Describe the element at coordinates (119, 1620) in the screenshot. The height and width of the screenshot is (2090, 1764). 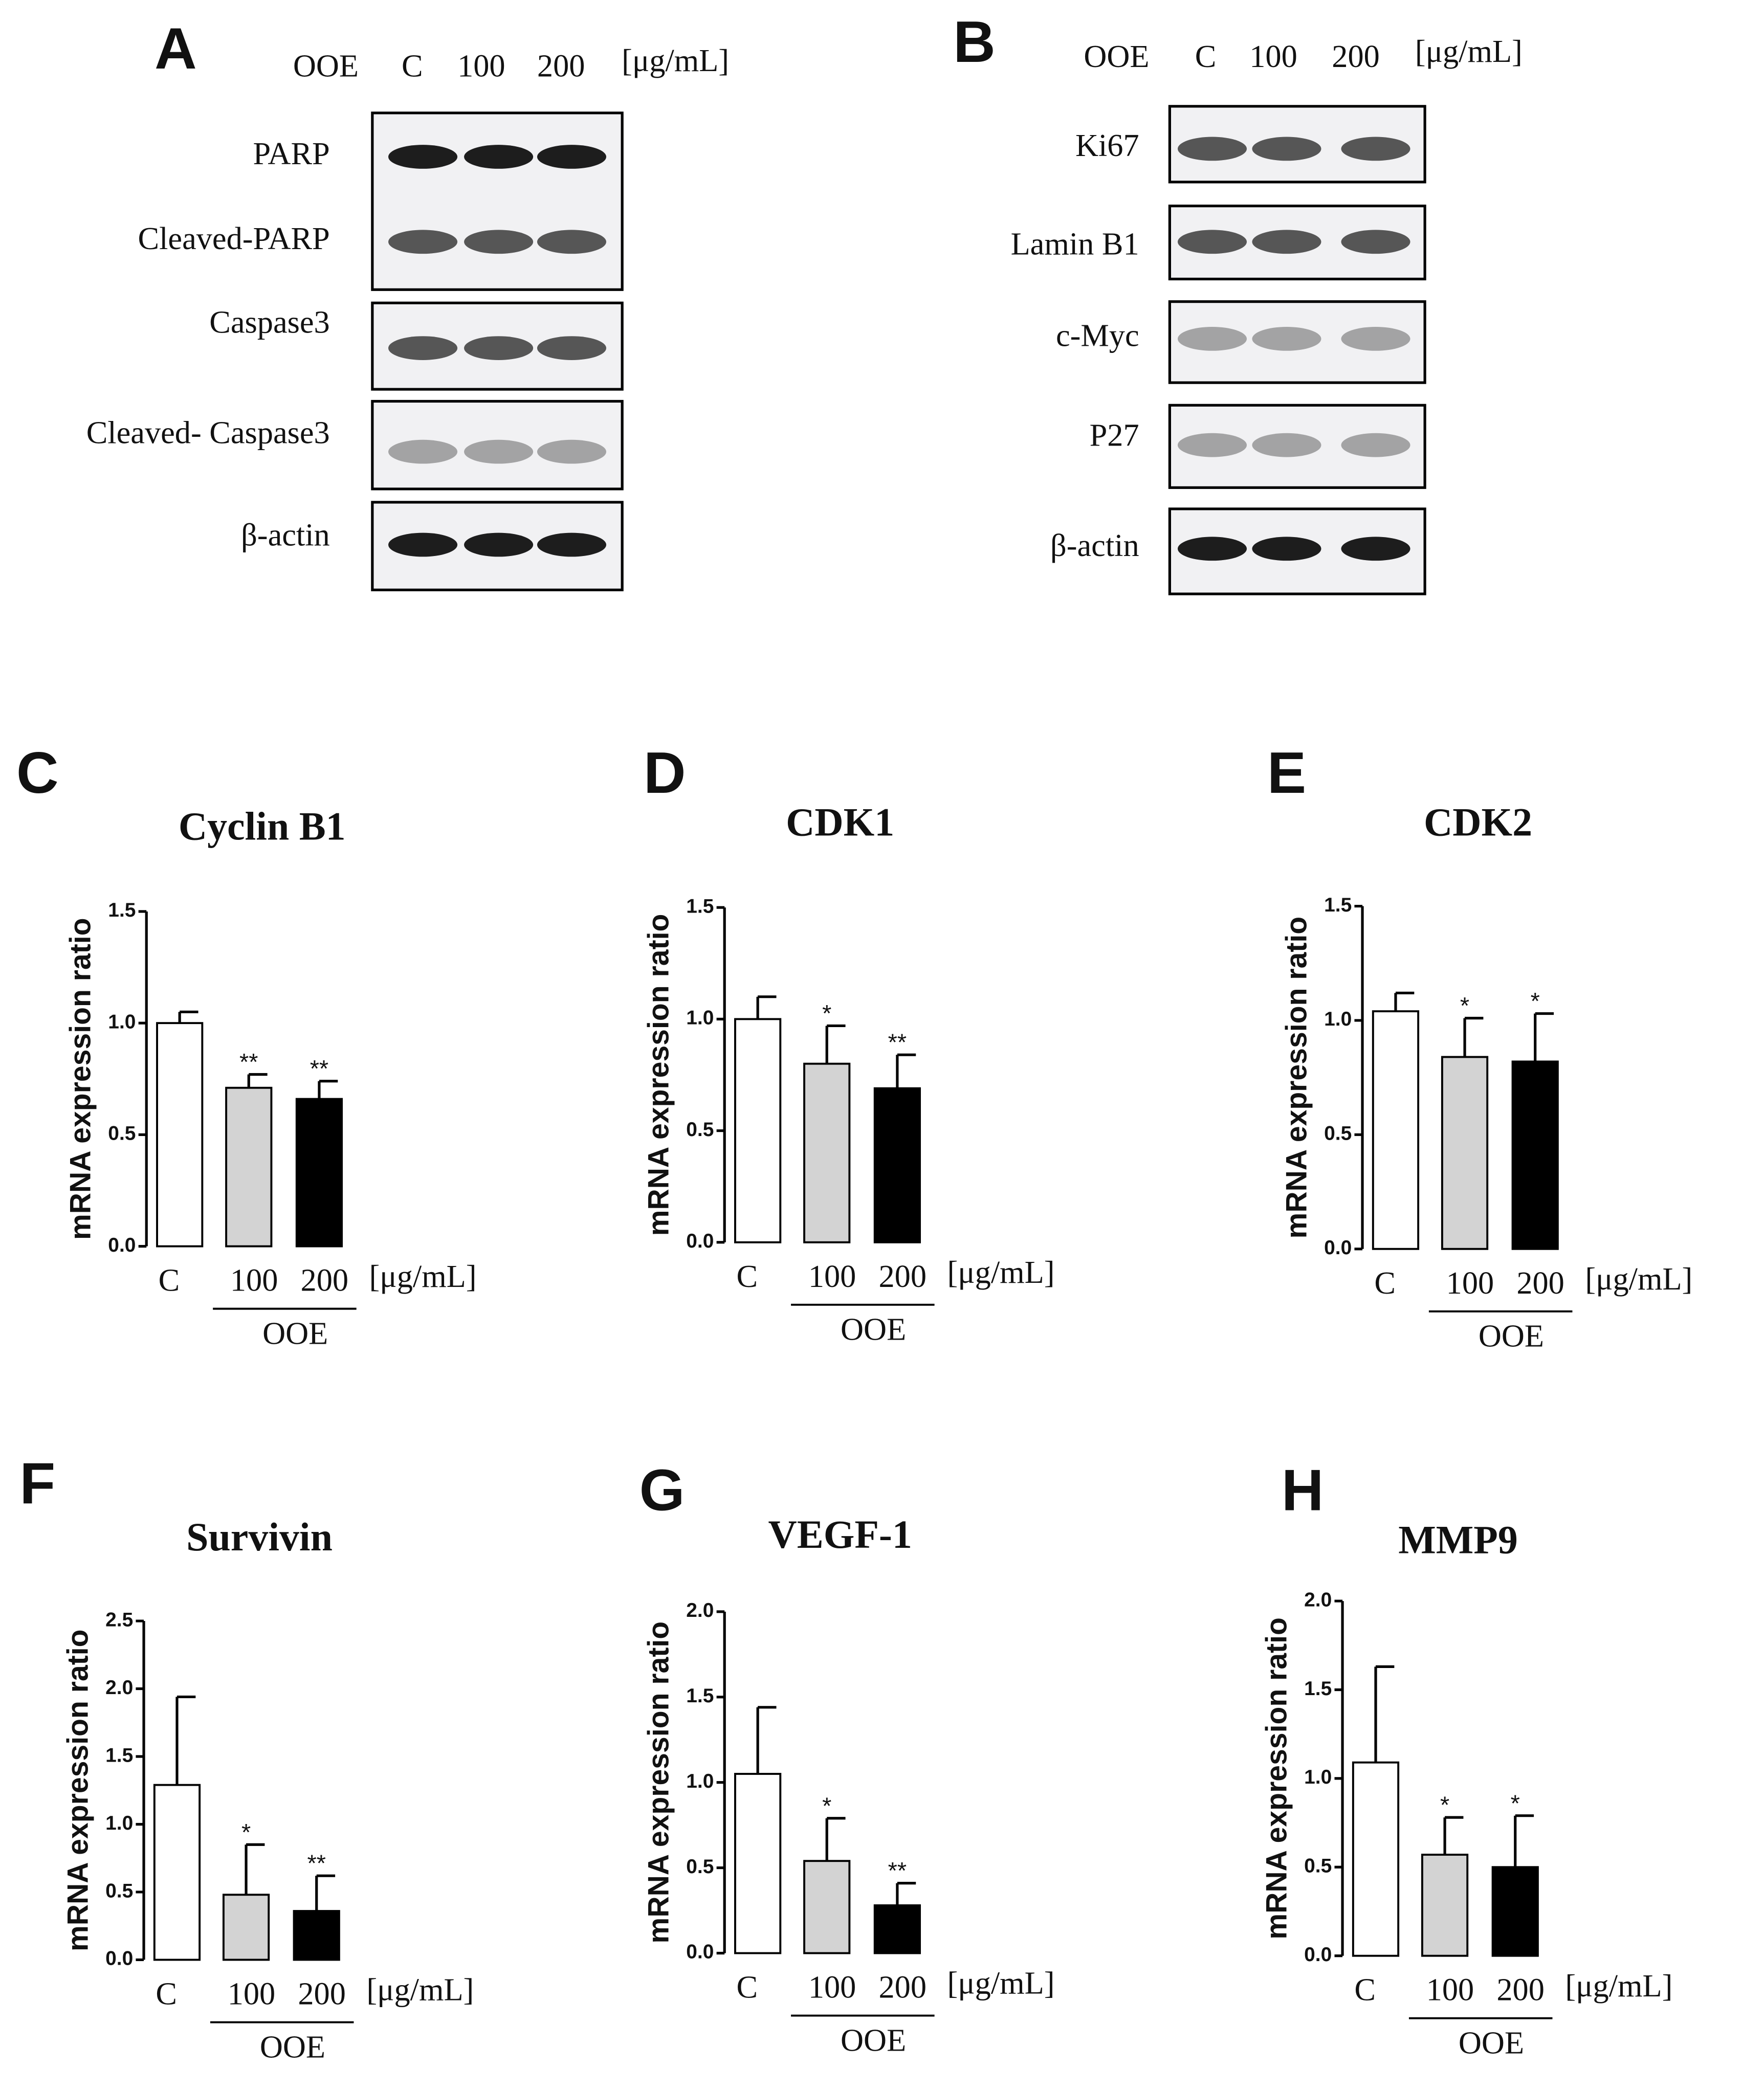
I see `y-tick-label: 2.5` at that location.